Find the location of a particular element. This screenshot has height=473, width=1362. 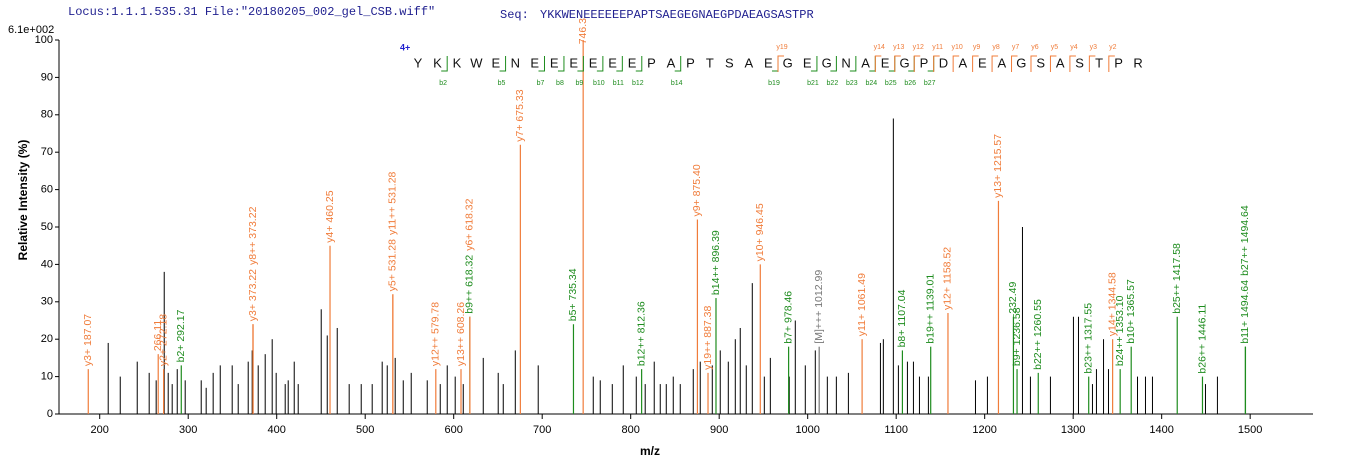

x-tick-label: 400 is located at coordinates (277, 430).